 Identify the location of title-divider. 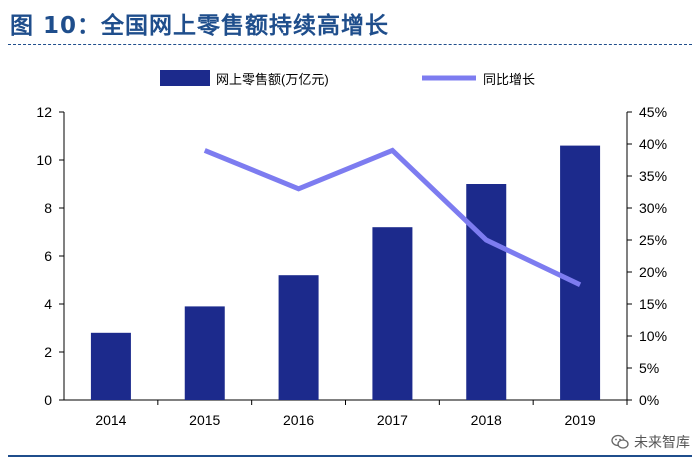
(350, 44).